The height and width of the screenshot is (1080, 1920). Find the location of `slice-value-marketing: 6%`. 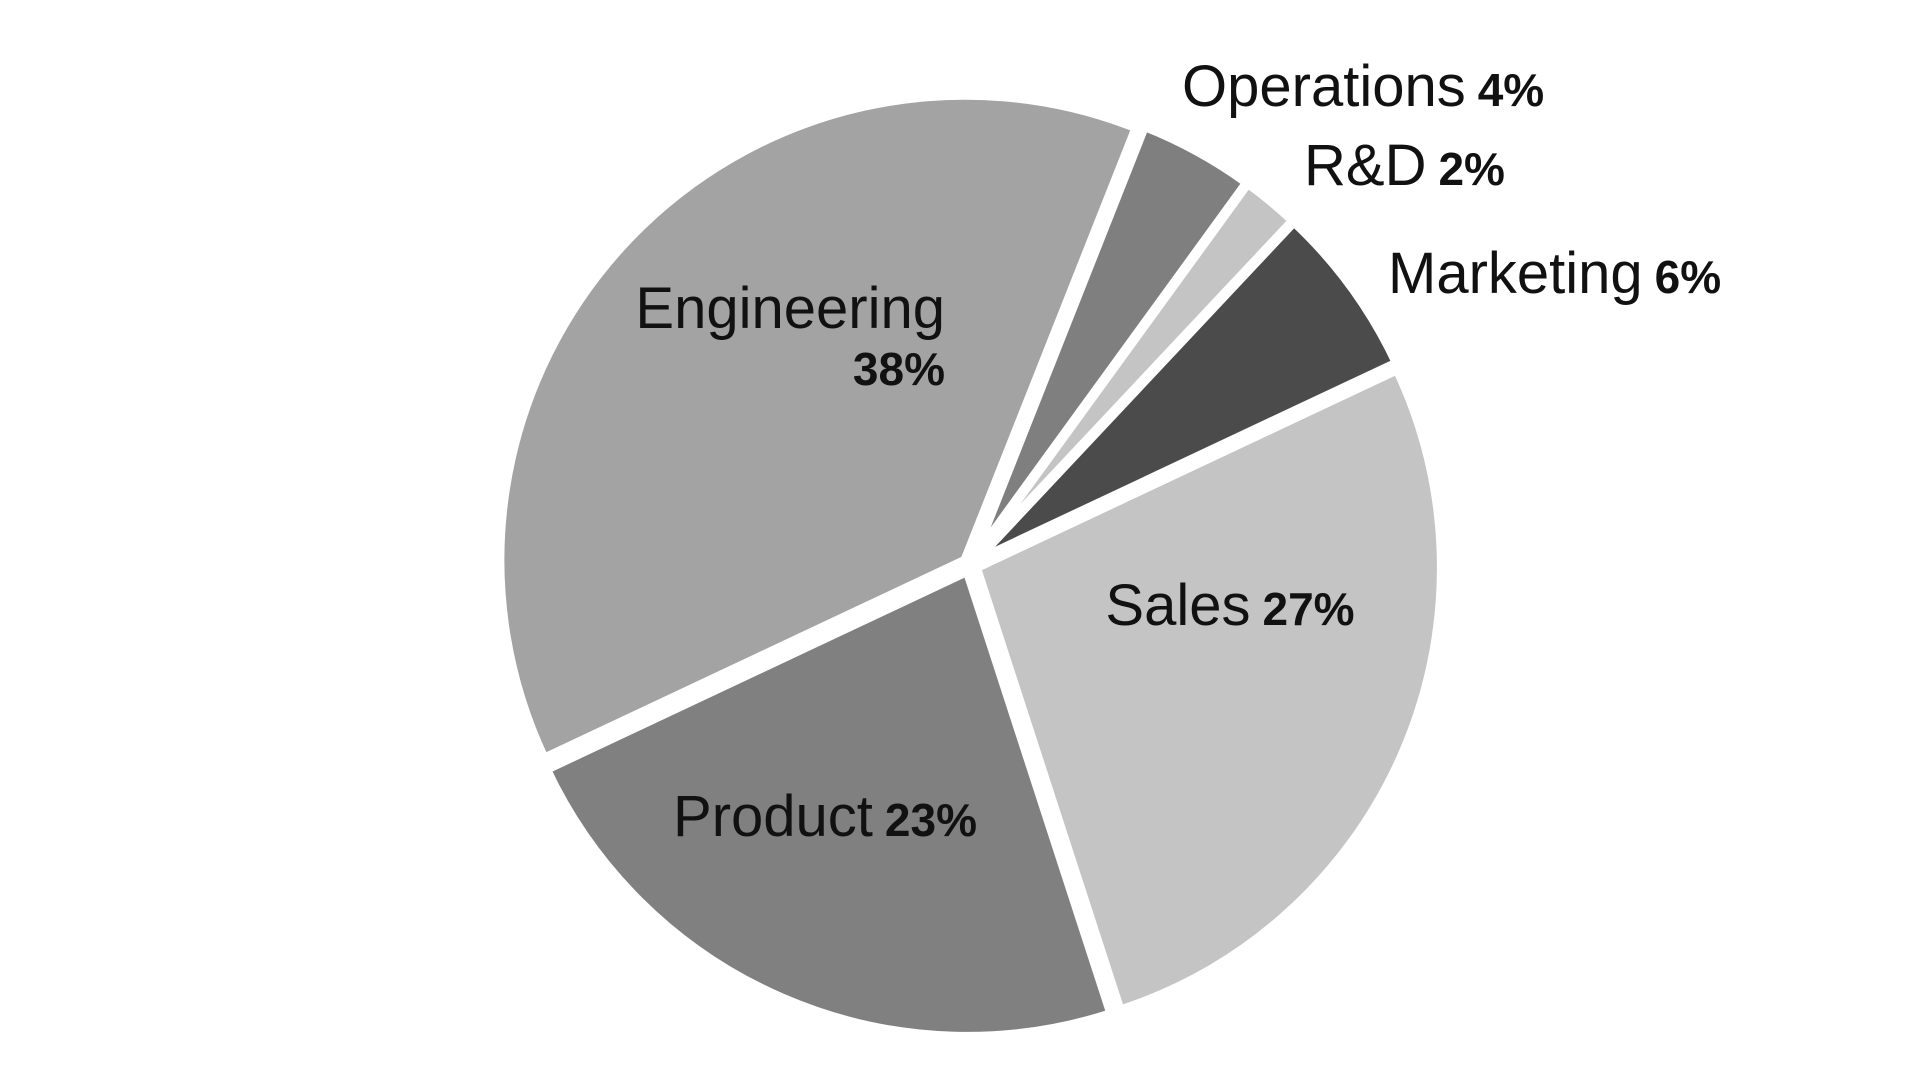

slice-value-marketing: 6% is located at coordinates (1688, 277).